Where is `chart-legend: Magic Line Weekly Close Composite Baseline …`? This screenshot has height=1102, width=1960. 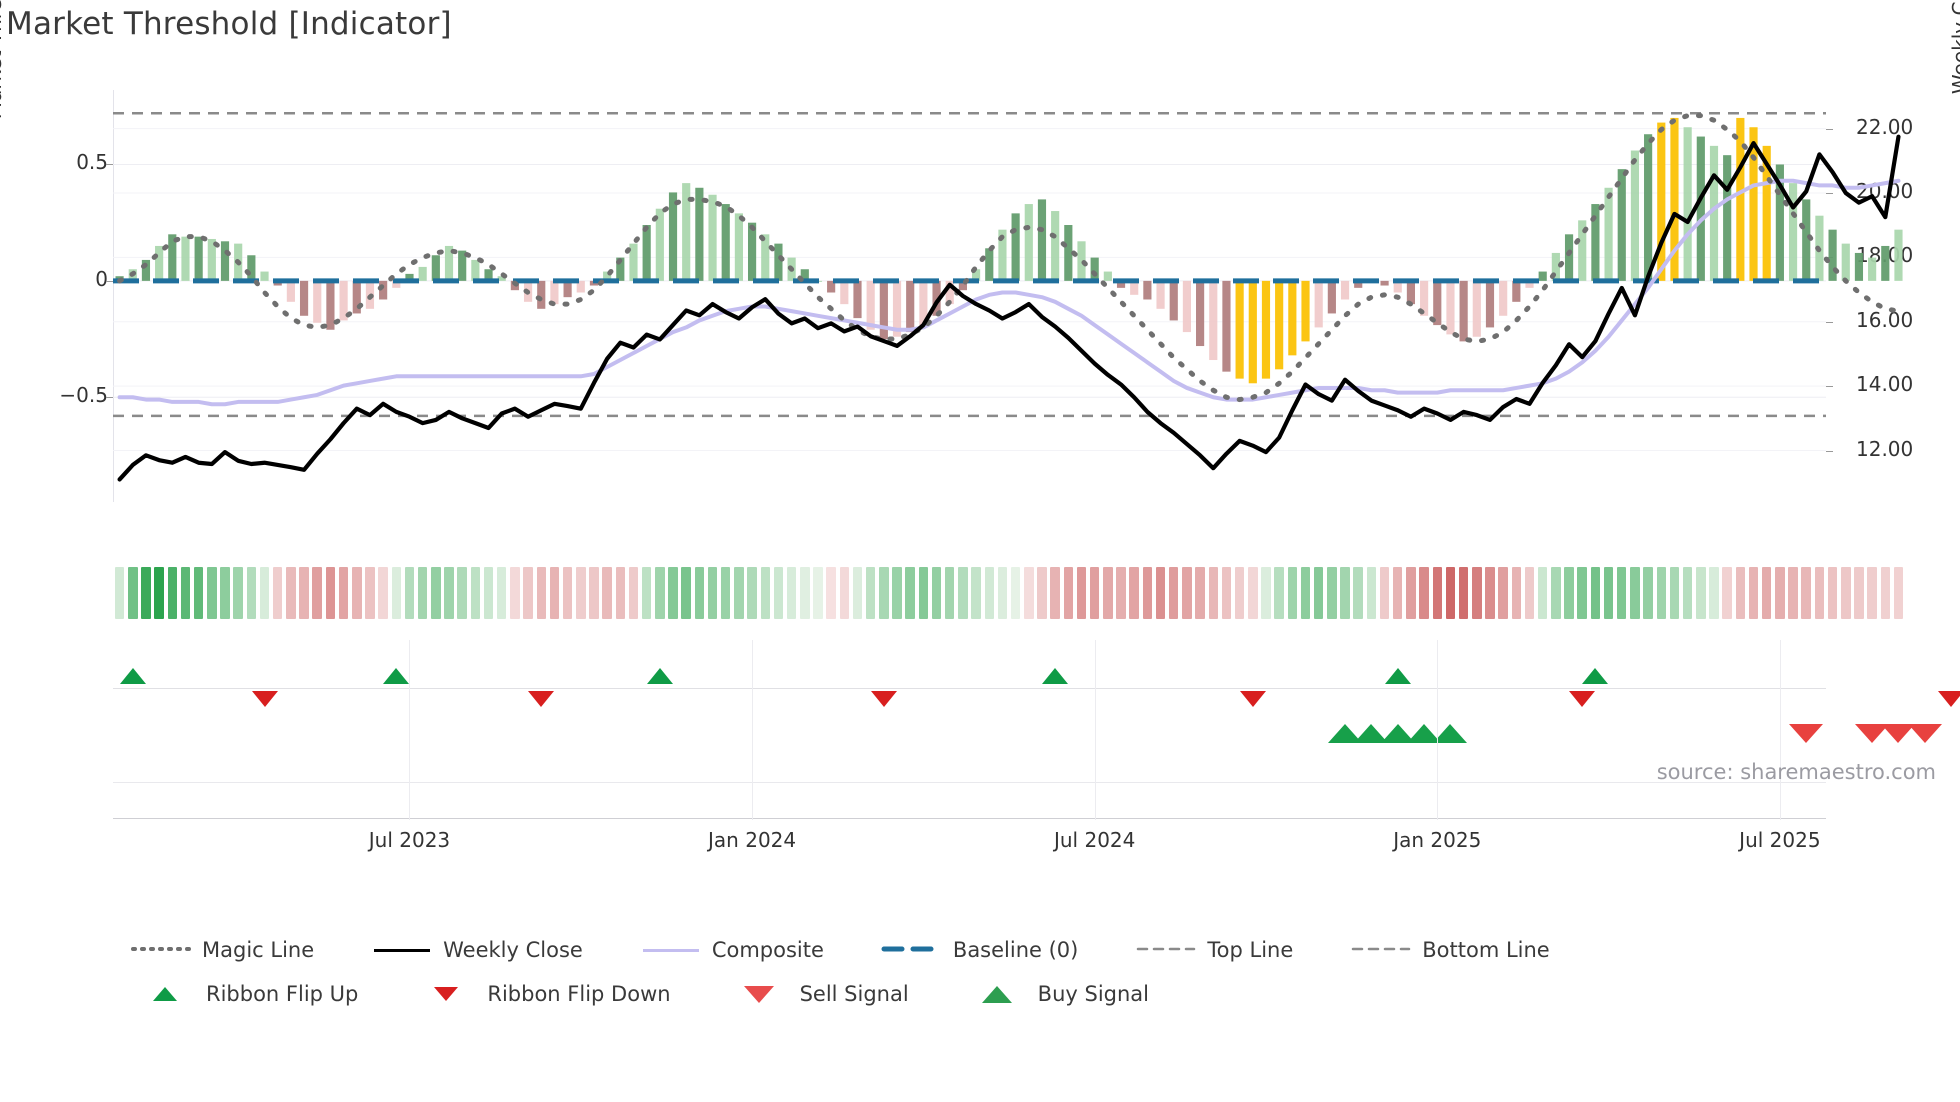 chart-legend: Magic Line Weekly Close Composite Baseline … is located at coordinates (993, 972).